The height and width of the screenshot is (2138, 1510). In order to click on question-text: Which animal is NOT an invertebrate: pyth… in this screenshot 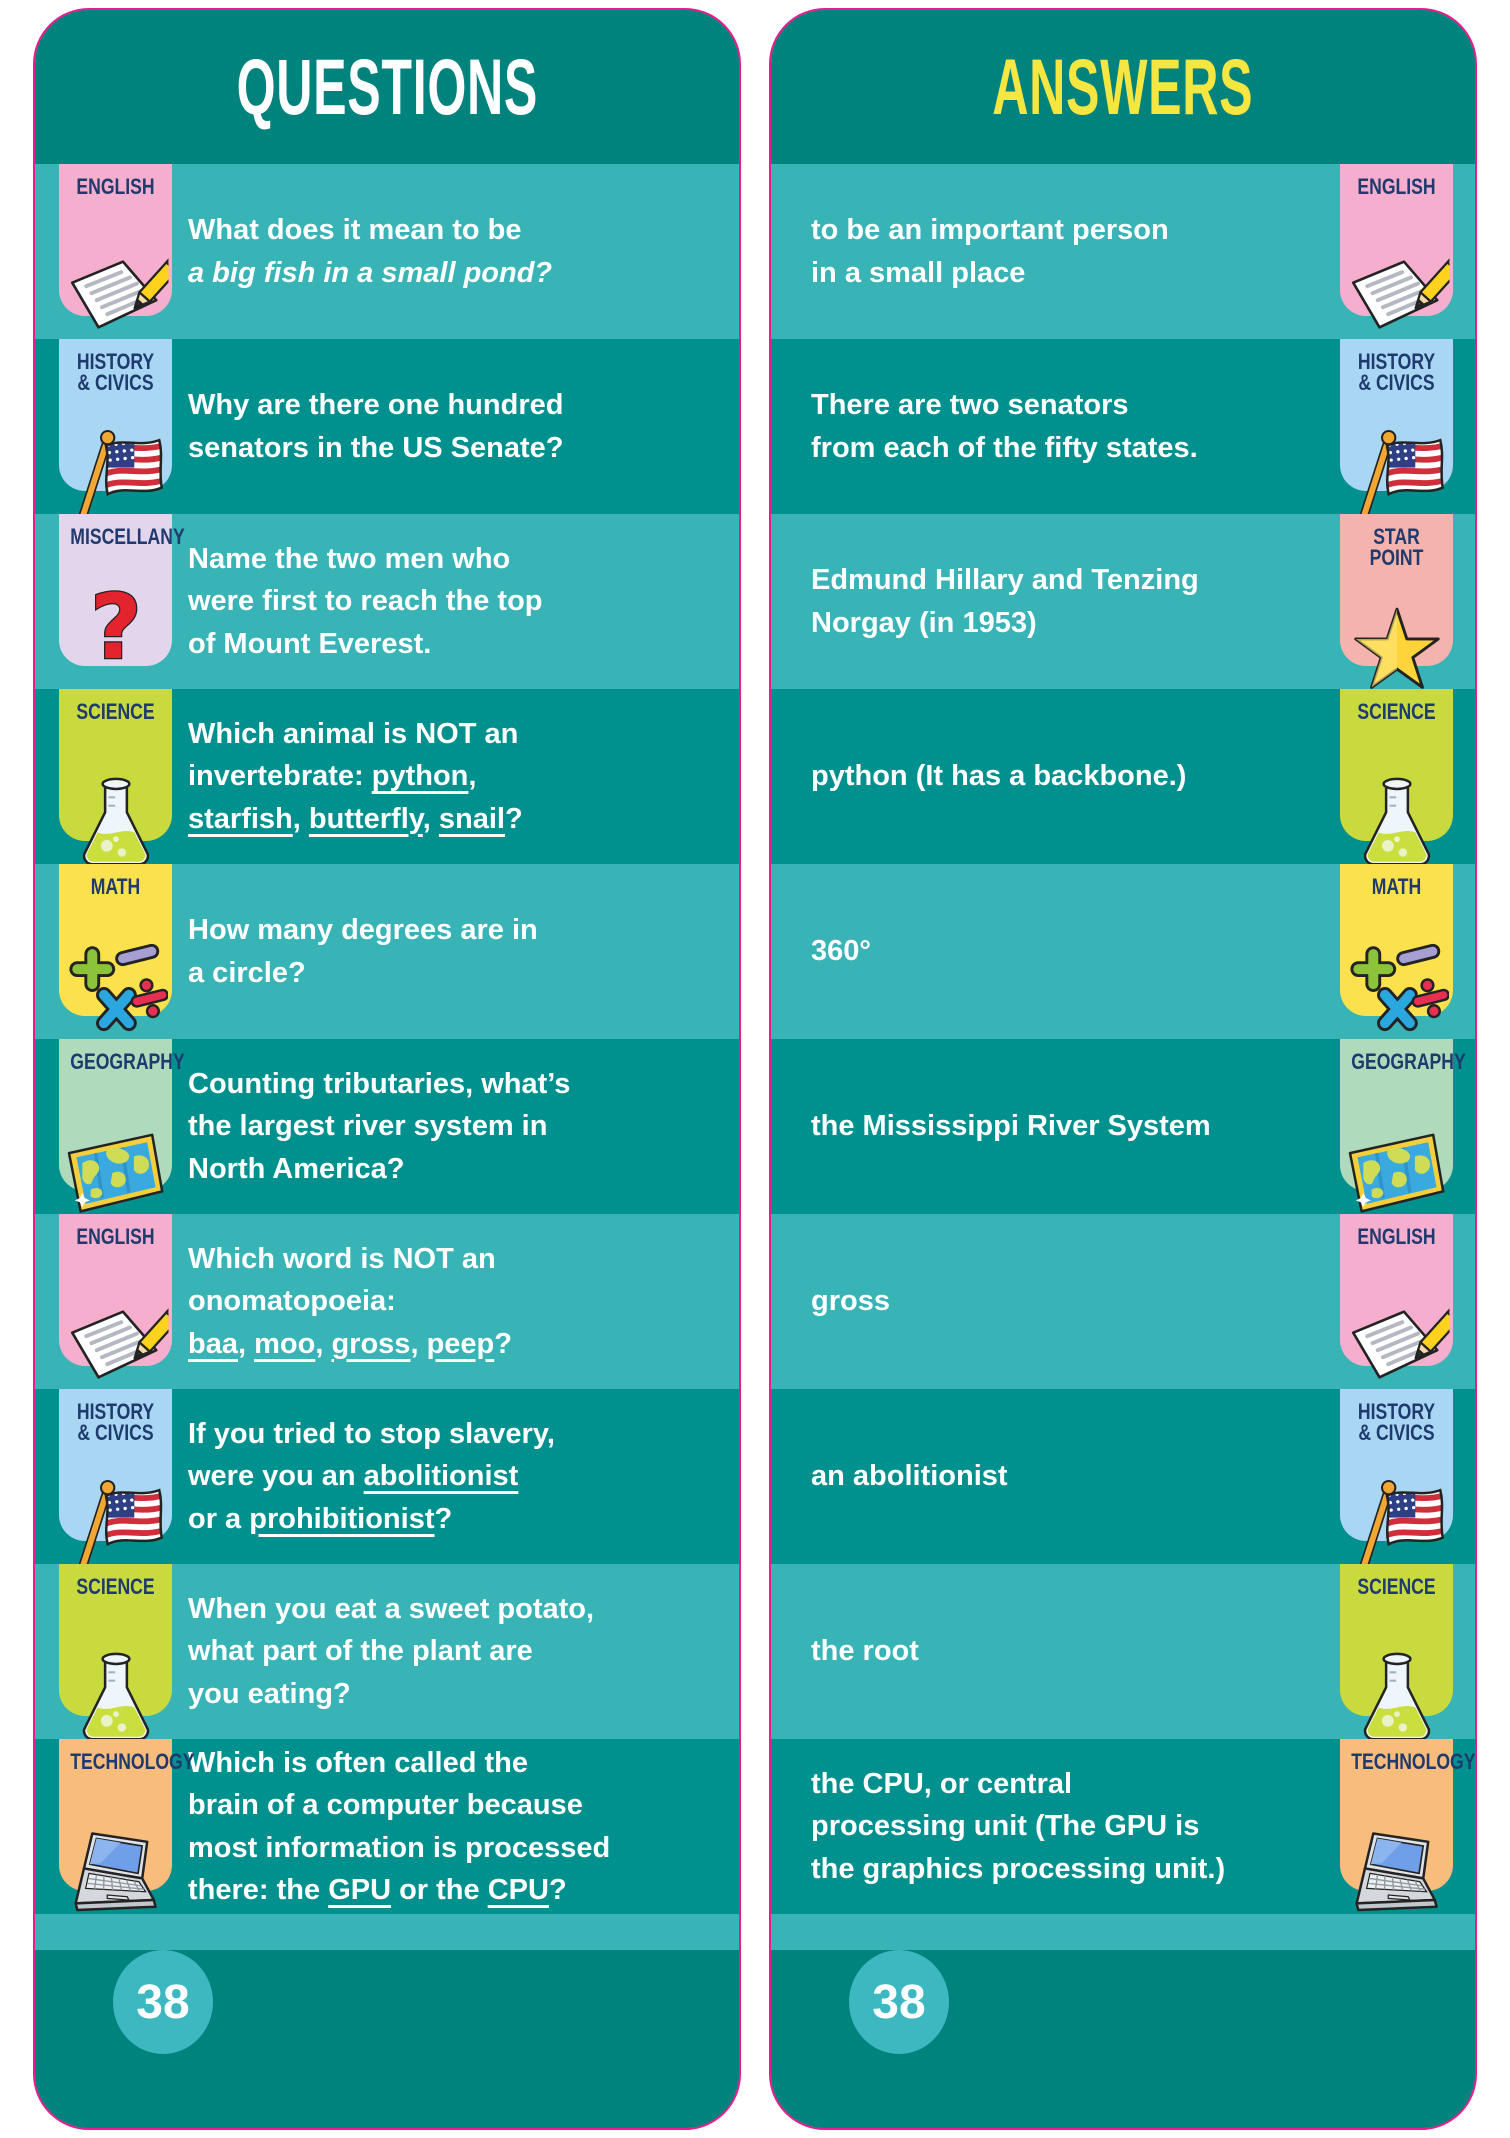, I will do `click(355, 776)`.